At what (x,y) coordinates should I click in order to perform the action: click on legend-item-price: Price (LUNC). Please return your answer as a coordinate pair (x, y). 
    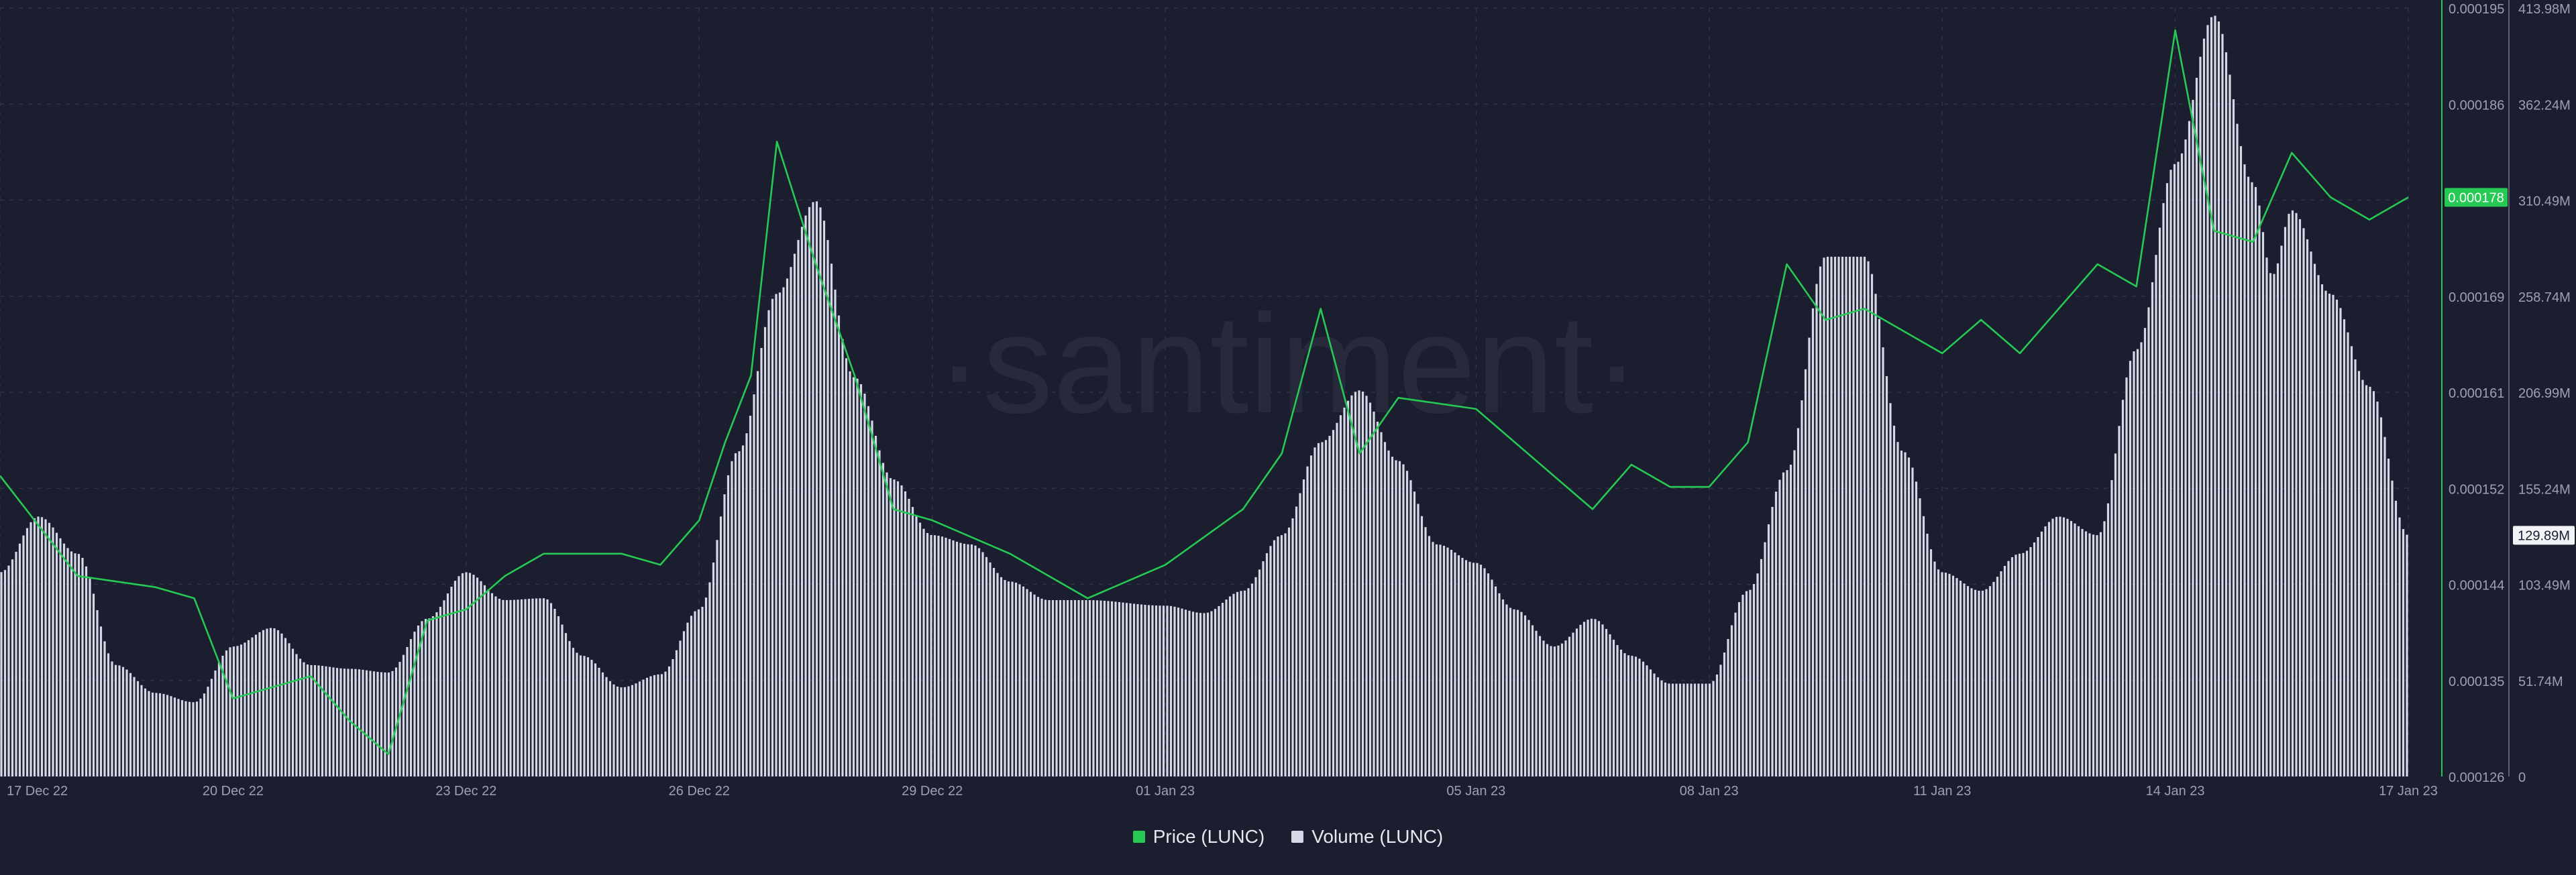
    Looking at the image, I should click on (1198, 837).